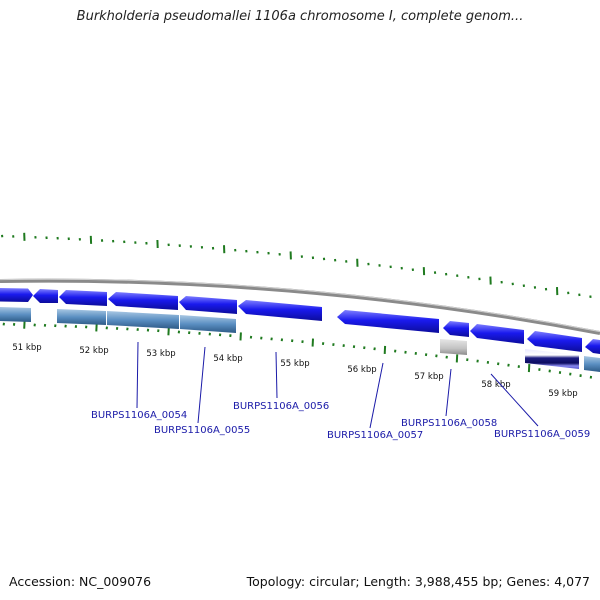  I want to click on inner-tick-ring, so click(297, 349).